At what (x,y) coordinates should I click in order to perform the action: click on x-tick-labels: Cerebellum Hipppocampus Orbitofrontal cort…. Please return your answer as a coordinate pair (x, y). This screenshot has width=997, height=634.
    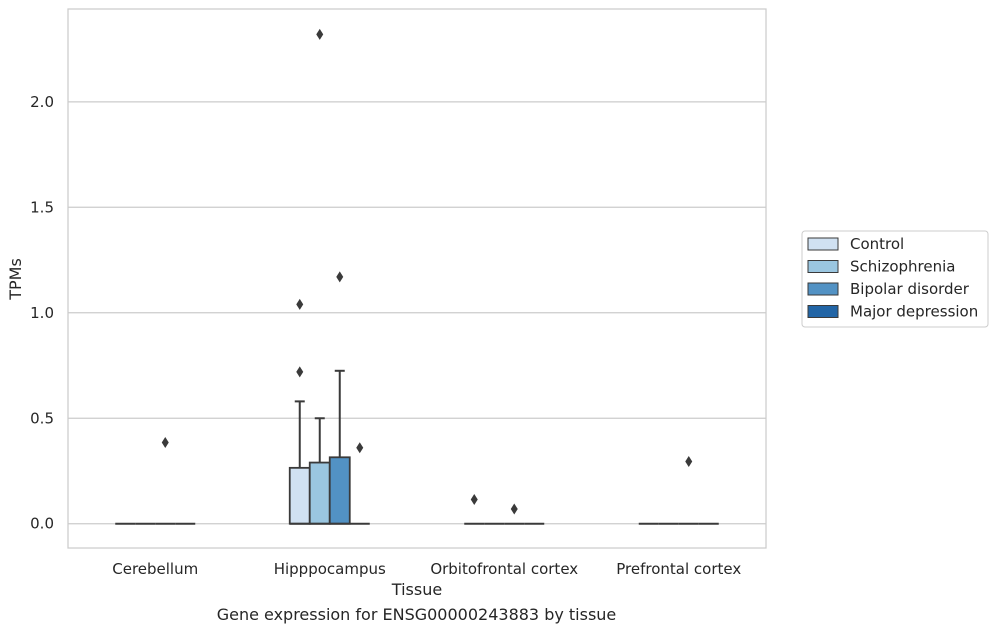
    Looking at the image, I should click on (426, 569).